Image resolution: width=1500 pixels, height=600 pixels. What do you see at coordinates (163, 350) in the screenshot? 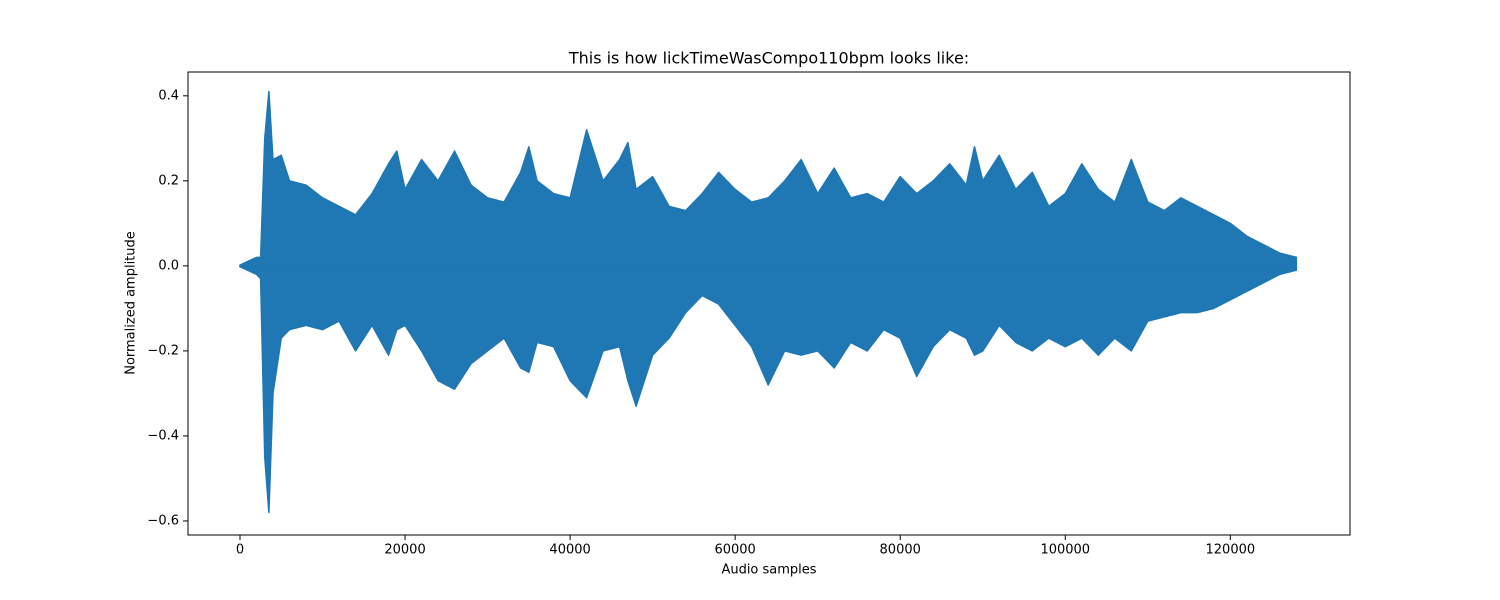
I see `y-tick-label: −0.2` at bounding box center [163, 350].